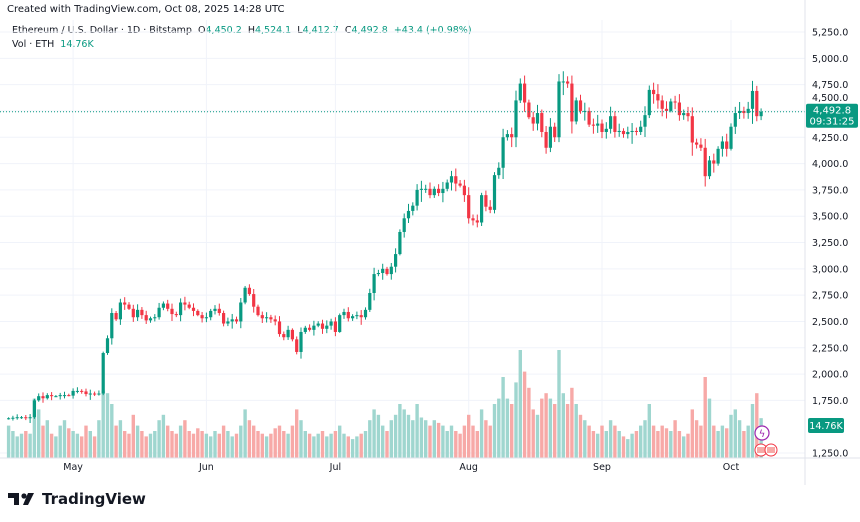 This screenshot has height=522, width=860. What do you see at coordinates (102, 30) in the screenshot?
I see `symbol-title: Ethereum / U.S. Dollar · 1D · Bitstamp` at bounding box center [102, 30].